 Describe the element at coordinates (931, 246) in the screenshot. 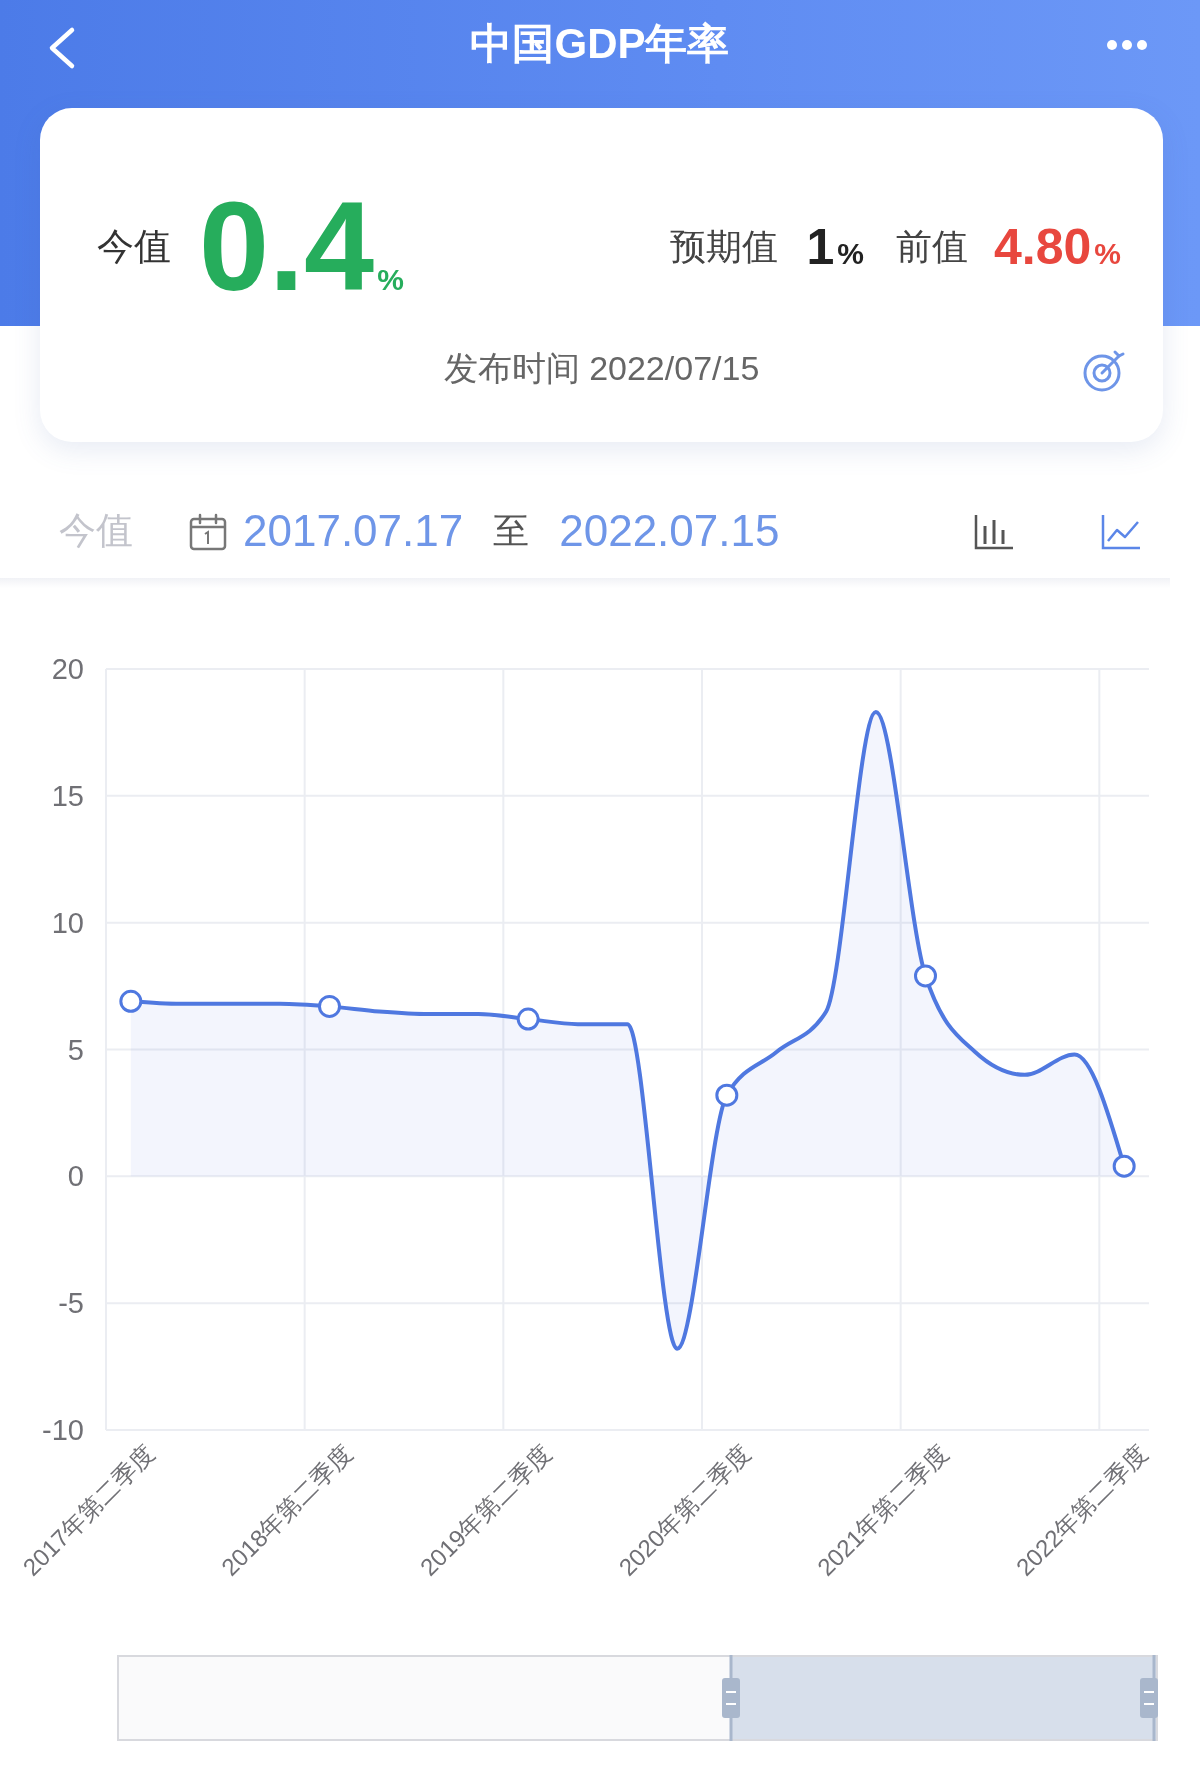

I see `text: 前值` at that location.